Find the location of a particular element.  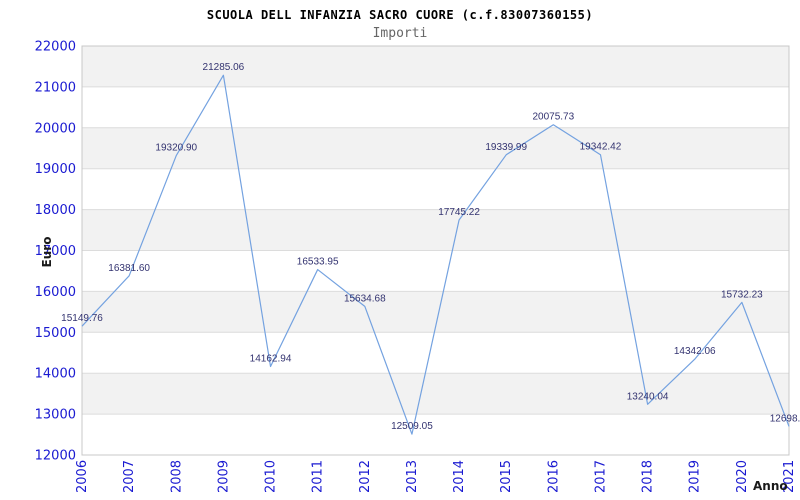

x-tick-label: 2014 is located at coordinates (459, 476).